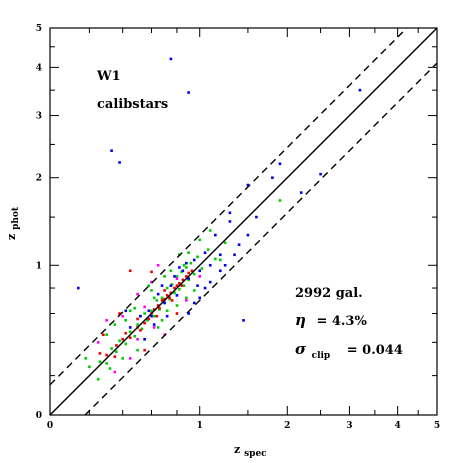 This screenshot has height=463, width=463. I want to click on y-tick-label: 2, so click(39, 179).